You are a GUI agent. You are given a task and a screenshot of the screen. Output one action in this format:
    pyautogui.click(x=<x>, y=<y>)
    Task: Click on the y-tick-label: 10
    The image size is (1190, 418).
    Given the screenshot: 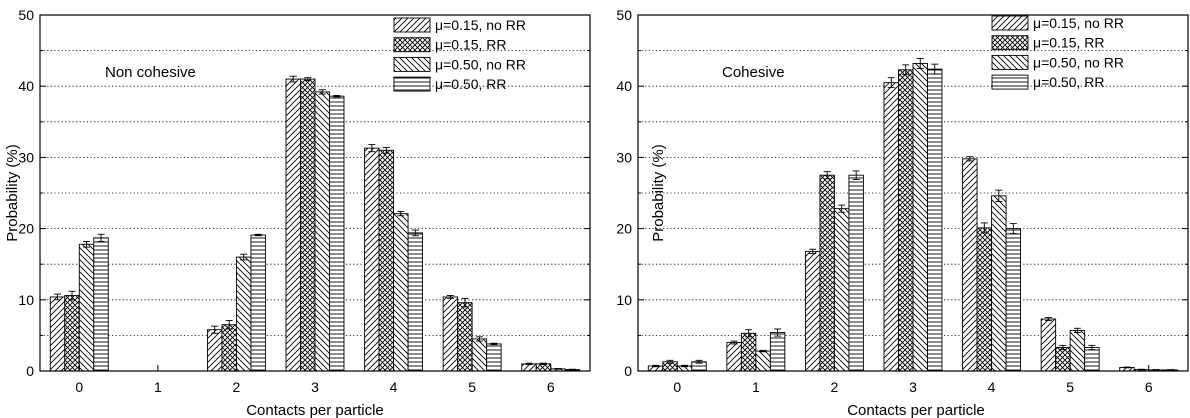 What is the action you would take?
    pyautogui.click(x=624, y=300)
    